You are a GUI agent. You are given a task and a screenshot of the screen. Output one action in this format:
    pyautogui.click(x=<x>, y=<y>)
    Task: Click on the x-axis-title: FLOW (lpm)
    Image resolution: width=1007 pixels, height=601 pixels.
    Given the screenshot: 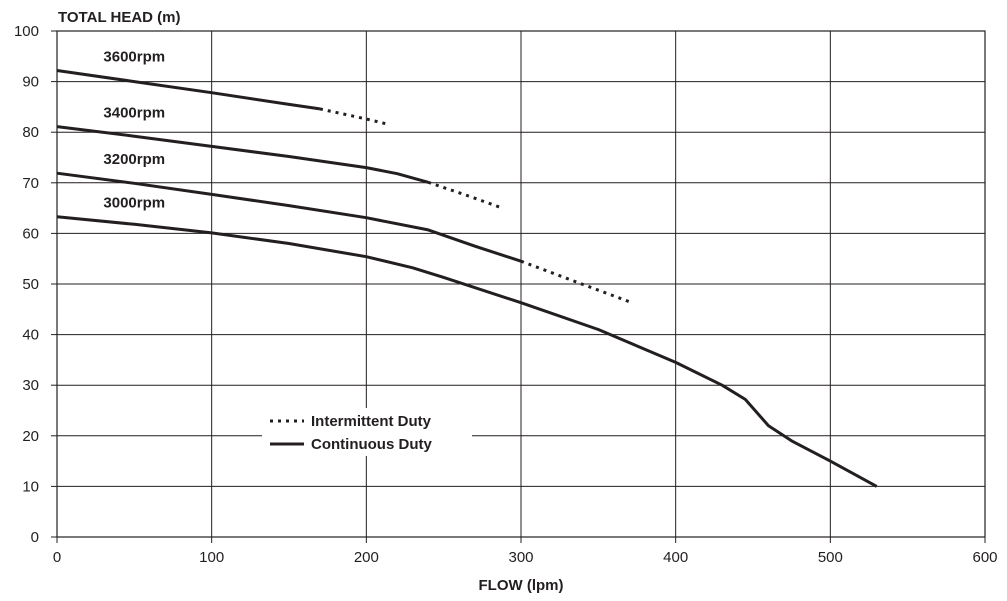 What is the action you would take?
    pyautogui.click(x=521, y=585)
    